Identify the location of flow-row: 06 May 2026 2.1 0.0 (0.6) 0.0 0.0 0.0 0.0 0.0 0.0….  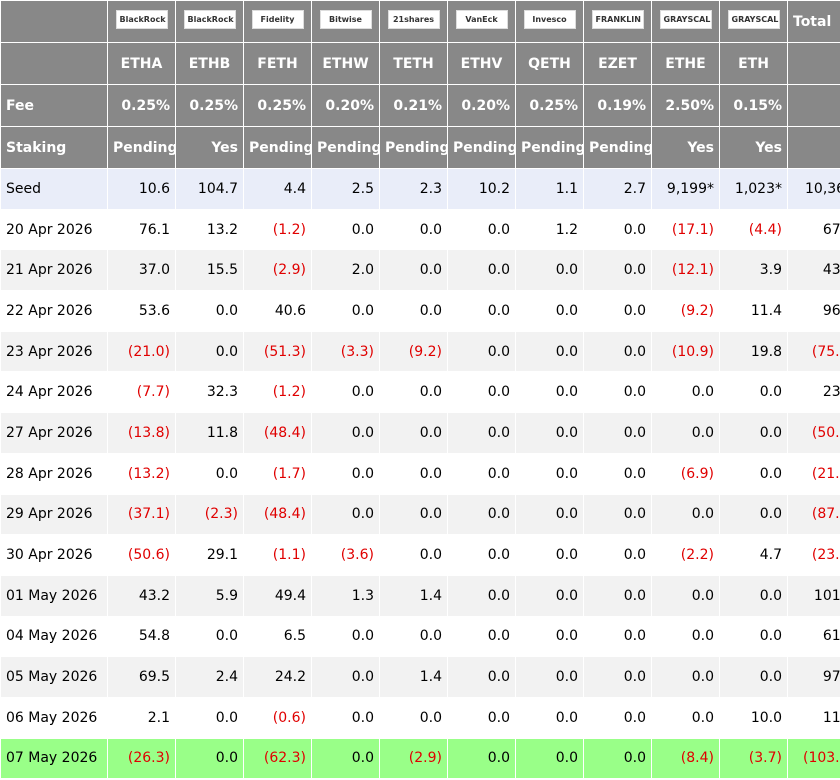
(420, 717).